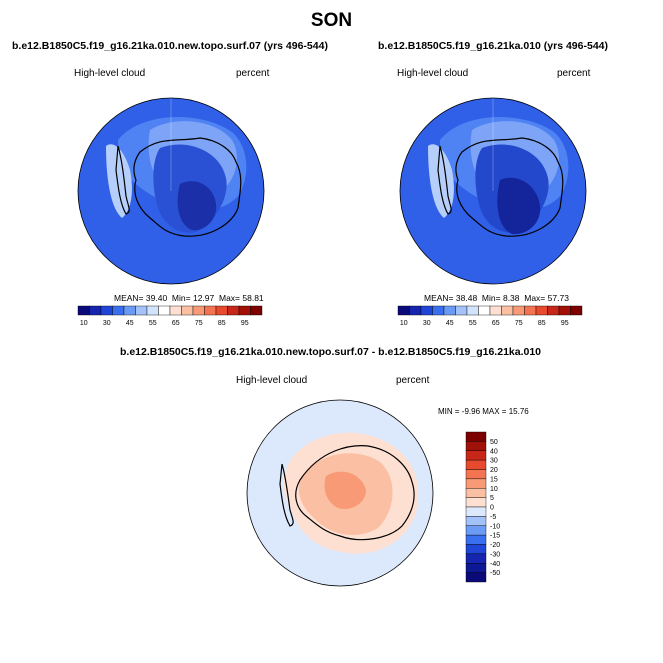 The image size is (663, 663). I want to click on panel1-colorbar-tick-label: 45, so click(130, 323).